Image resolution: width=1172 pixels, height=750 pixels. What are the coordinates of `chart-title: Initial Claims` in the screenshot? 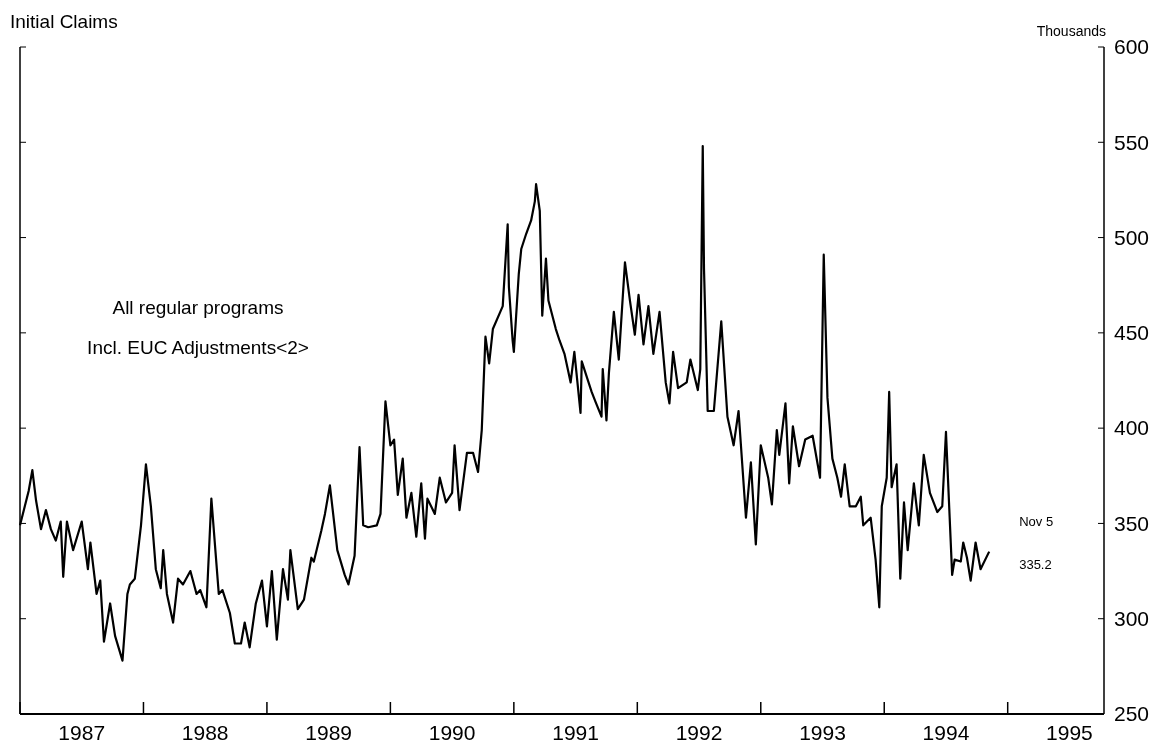 It's located at (64, 21).